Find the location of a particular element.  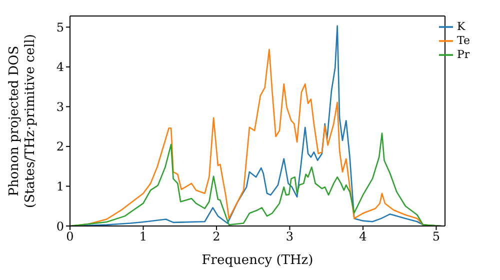

x-tick-label: 5 is located at coordinates (436, 237).